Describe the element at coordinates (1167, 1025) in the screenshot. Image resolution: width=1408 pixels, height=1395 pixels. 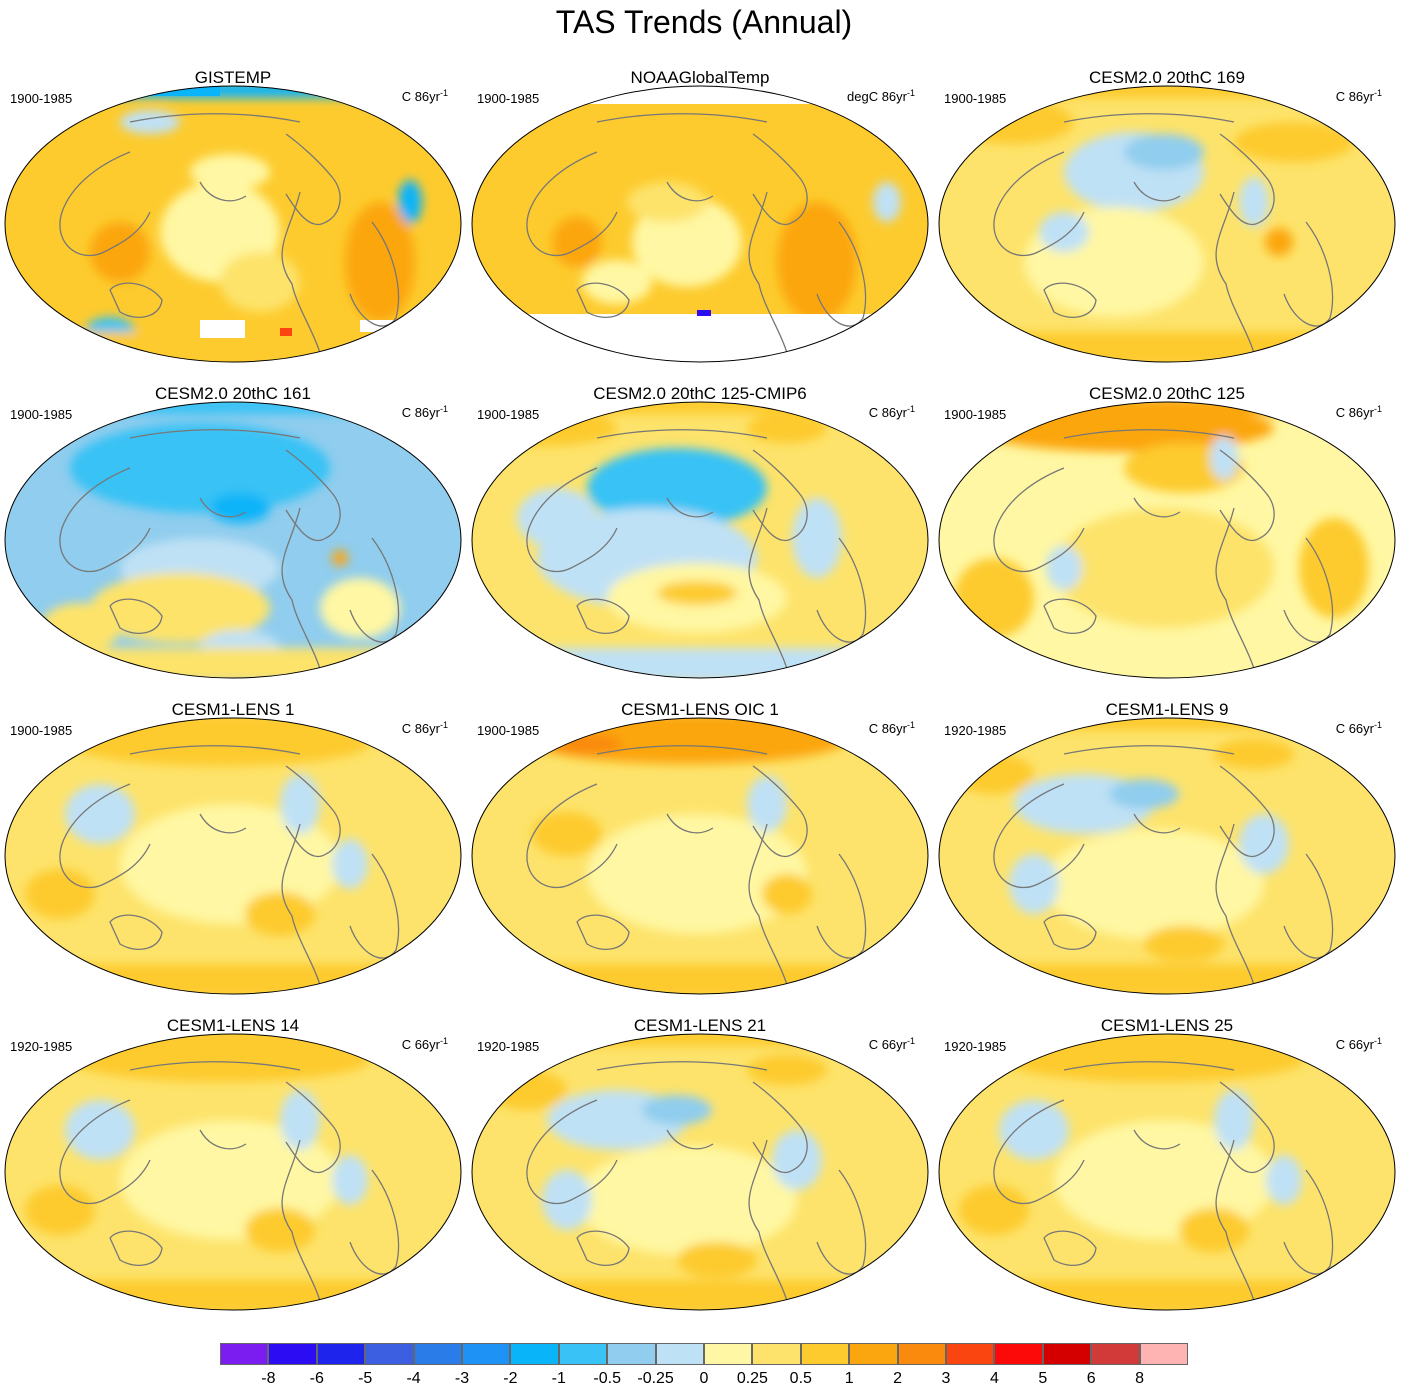
I see `panel-title: CESM1-LENS 25` at that location.